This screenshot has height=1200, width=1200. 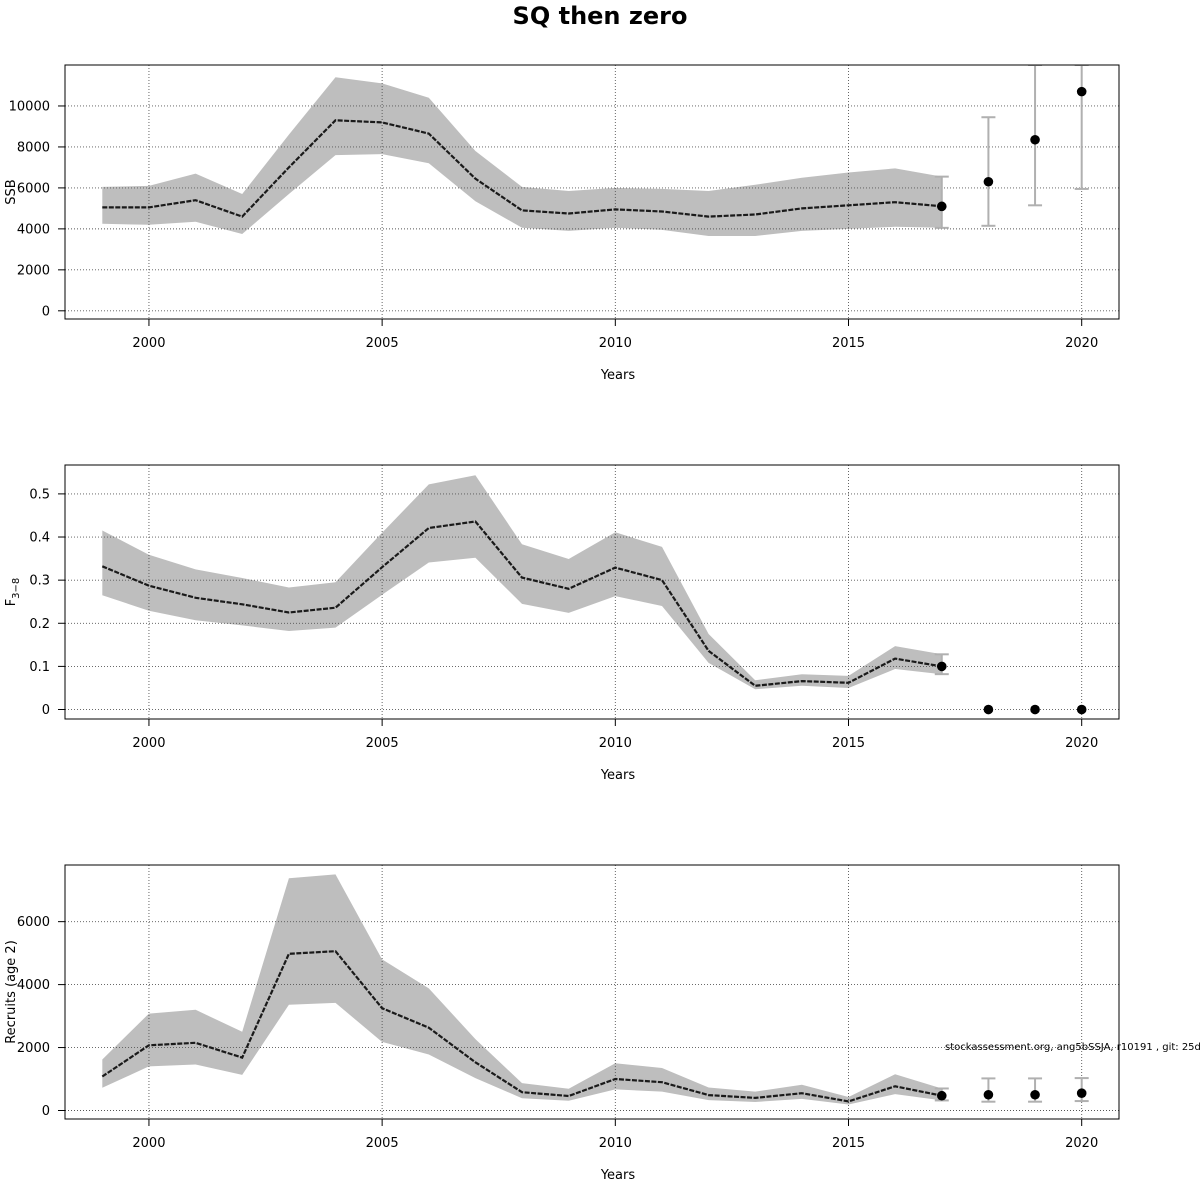 I want to click on y-axis-label-main: F, so click(x=11, y=602).